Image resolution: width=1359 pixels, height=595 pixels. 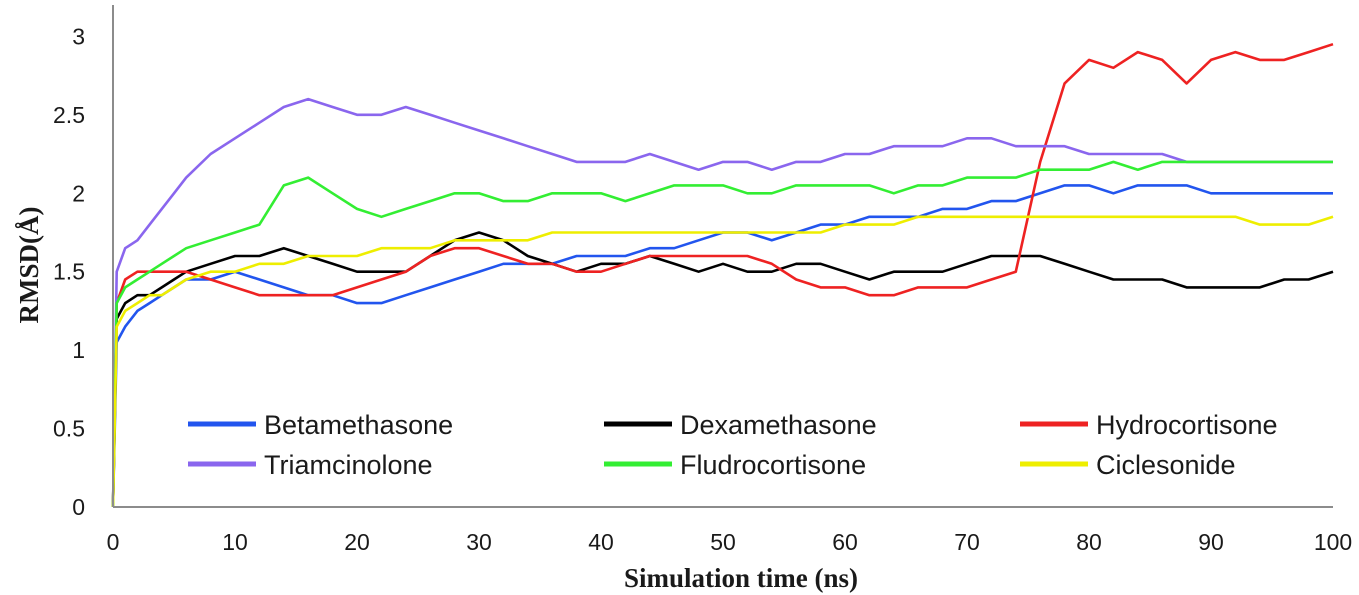 What do you see at coordinates (69, 429) in the screenshot?
I see `y-tick-label: 0.5` at bounding box center [69, 429].